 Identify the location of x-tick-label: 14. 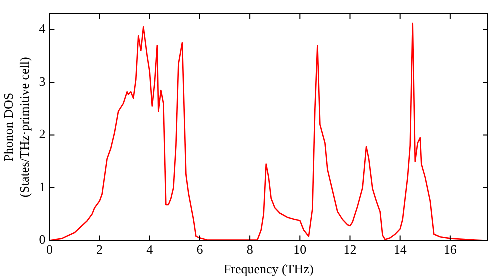
(401, 250).